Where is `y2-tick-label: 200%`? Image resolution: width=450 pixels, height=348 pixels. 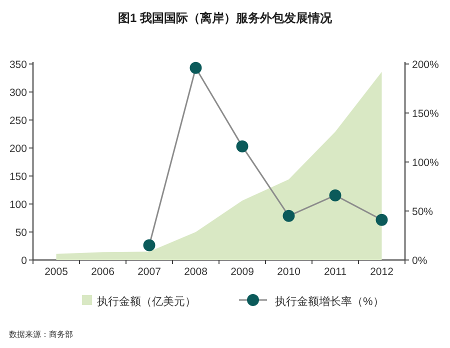
y2-tick-label: 200% is located at coordinates (425, 65).